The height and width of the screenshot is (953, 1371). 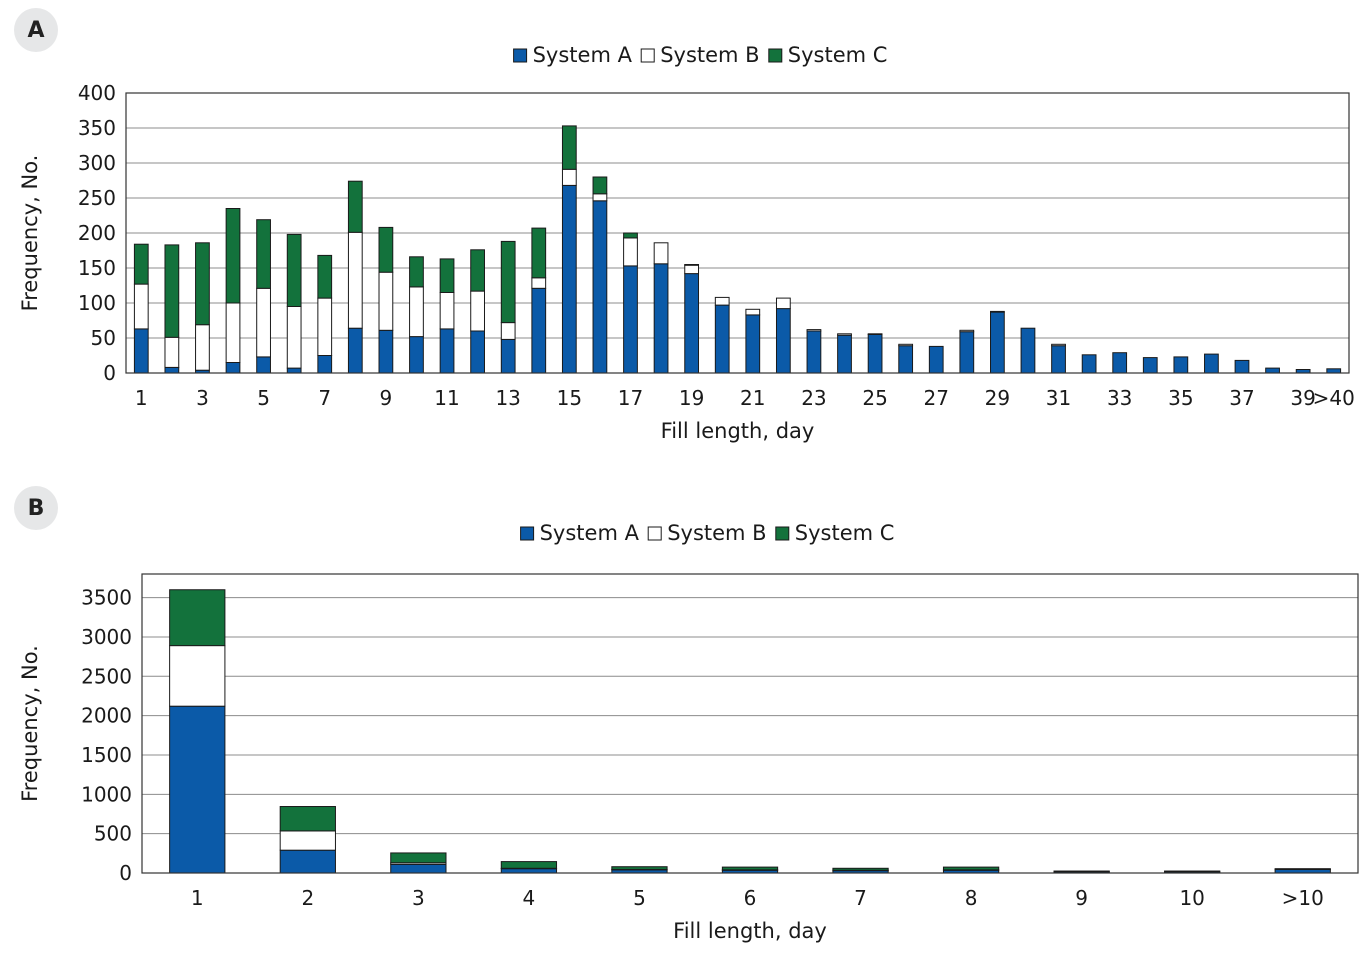 I want to click on y-tick-label: 2500, so click(x=106, y=676).